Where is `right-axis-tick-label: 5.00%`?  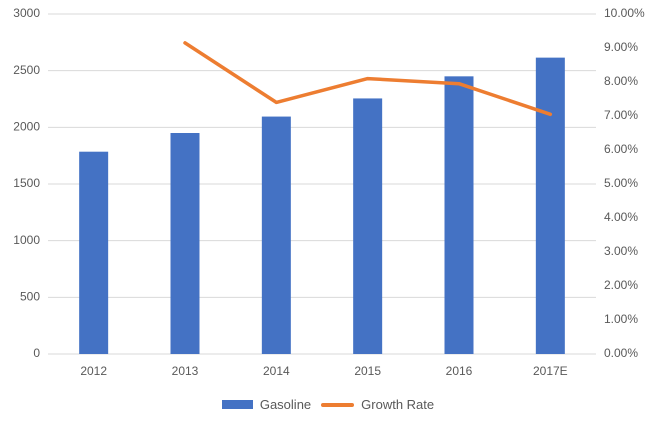 right-axis-tick-label: 5.00% is located at coordinates (621, 183).